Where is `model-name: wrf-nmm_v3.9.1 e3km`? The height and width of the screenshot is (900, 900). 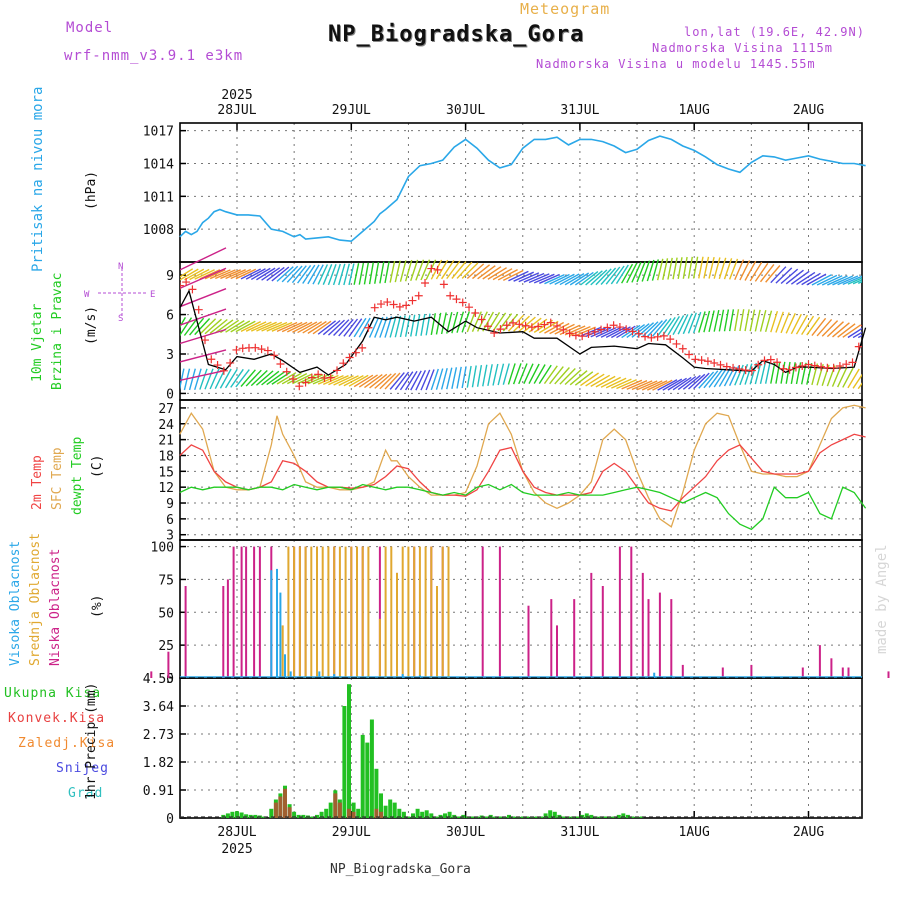 model-name: wrf-nmm_v3.9.1 e3km is located at coordinates (154, 56).